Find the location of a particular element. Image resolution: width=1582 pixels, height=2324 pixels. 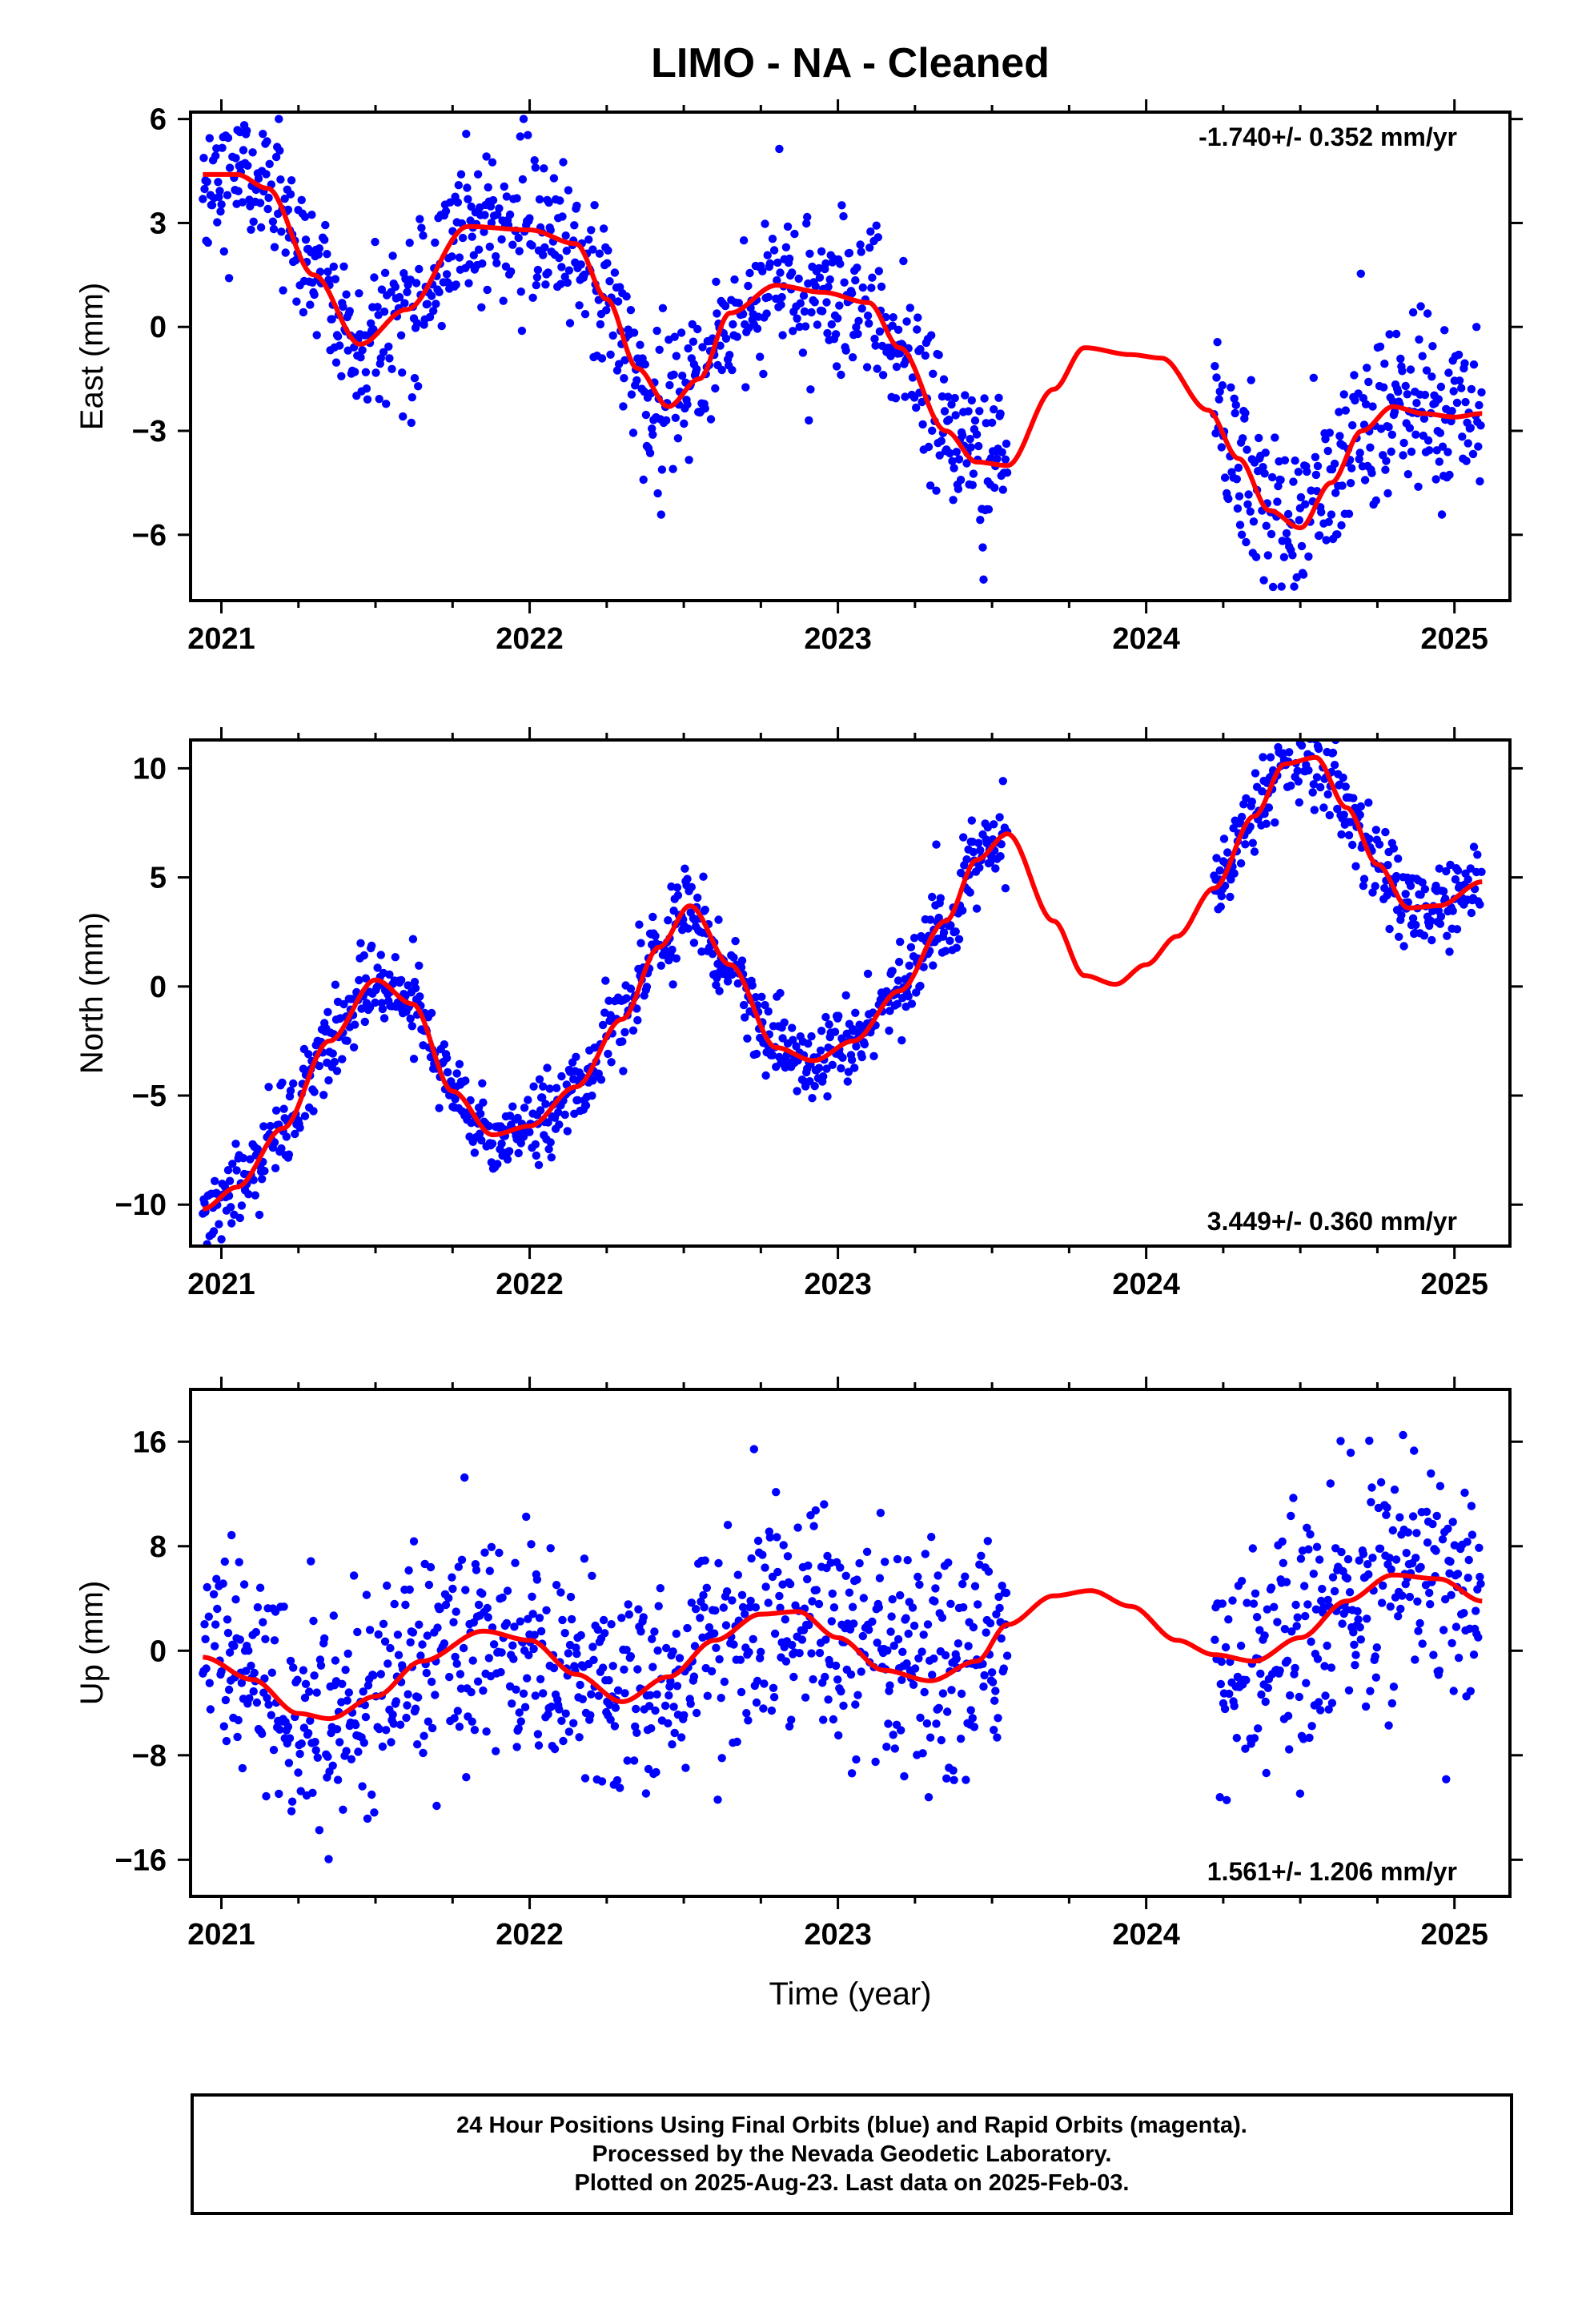

y-axis-label: East (mm) is located at coordinates (92, 356).